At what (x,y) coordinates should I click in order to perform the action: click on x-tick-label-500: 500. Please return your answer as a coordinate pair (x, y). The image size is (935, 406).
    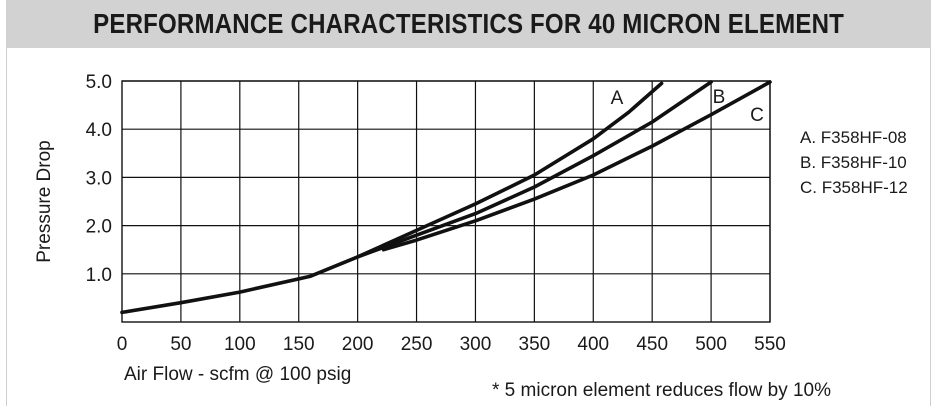
    Looking at the image, I should click on (711, 344).